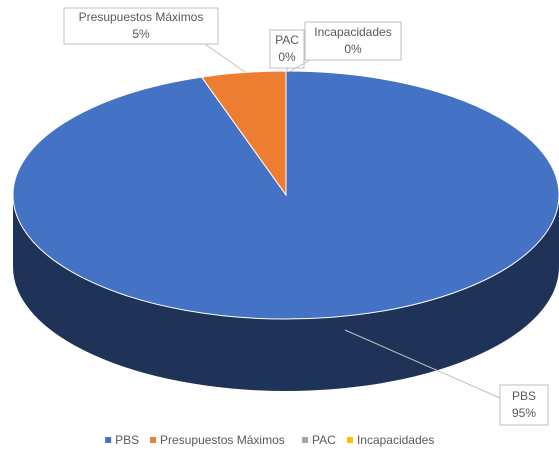 This screenshot has height=453, width=559. Describe the element at coordinates (127, 440) in the screenshot. I see `legend-label: PBS` at that location.